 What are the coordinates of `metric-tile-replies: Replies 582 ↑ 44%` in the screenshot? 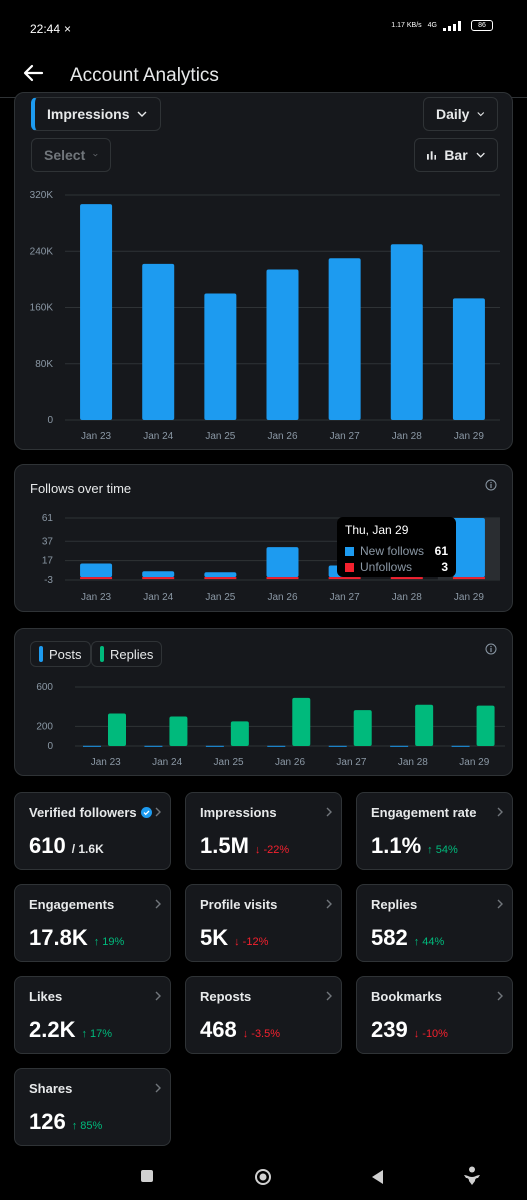 It's located at (434, 923).